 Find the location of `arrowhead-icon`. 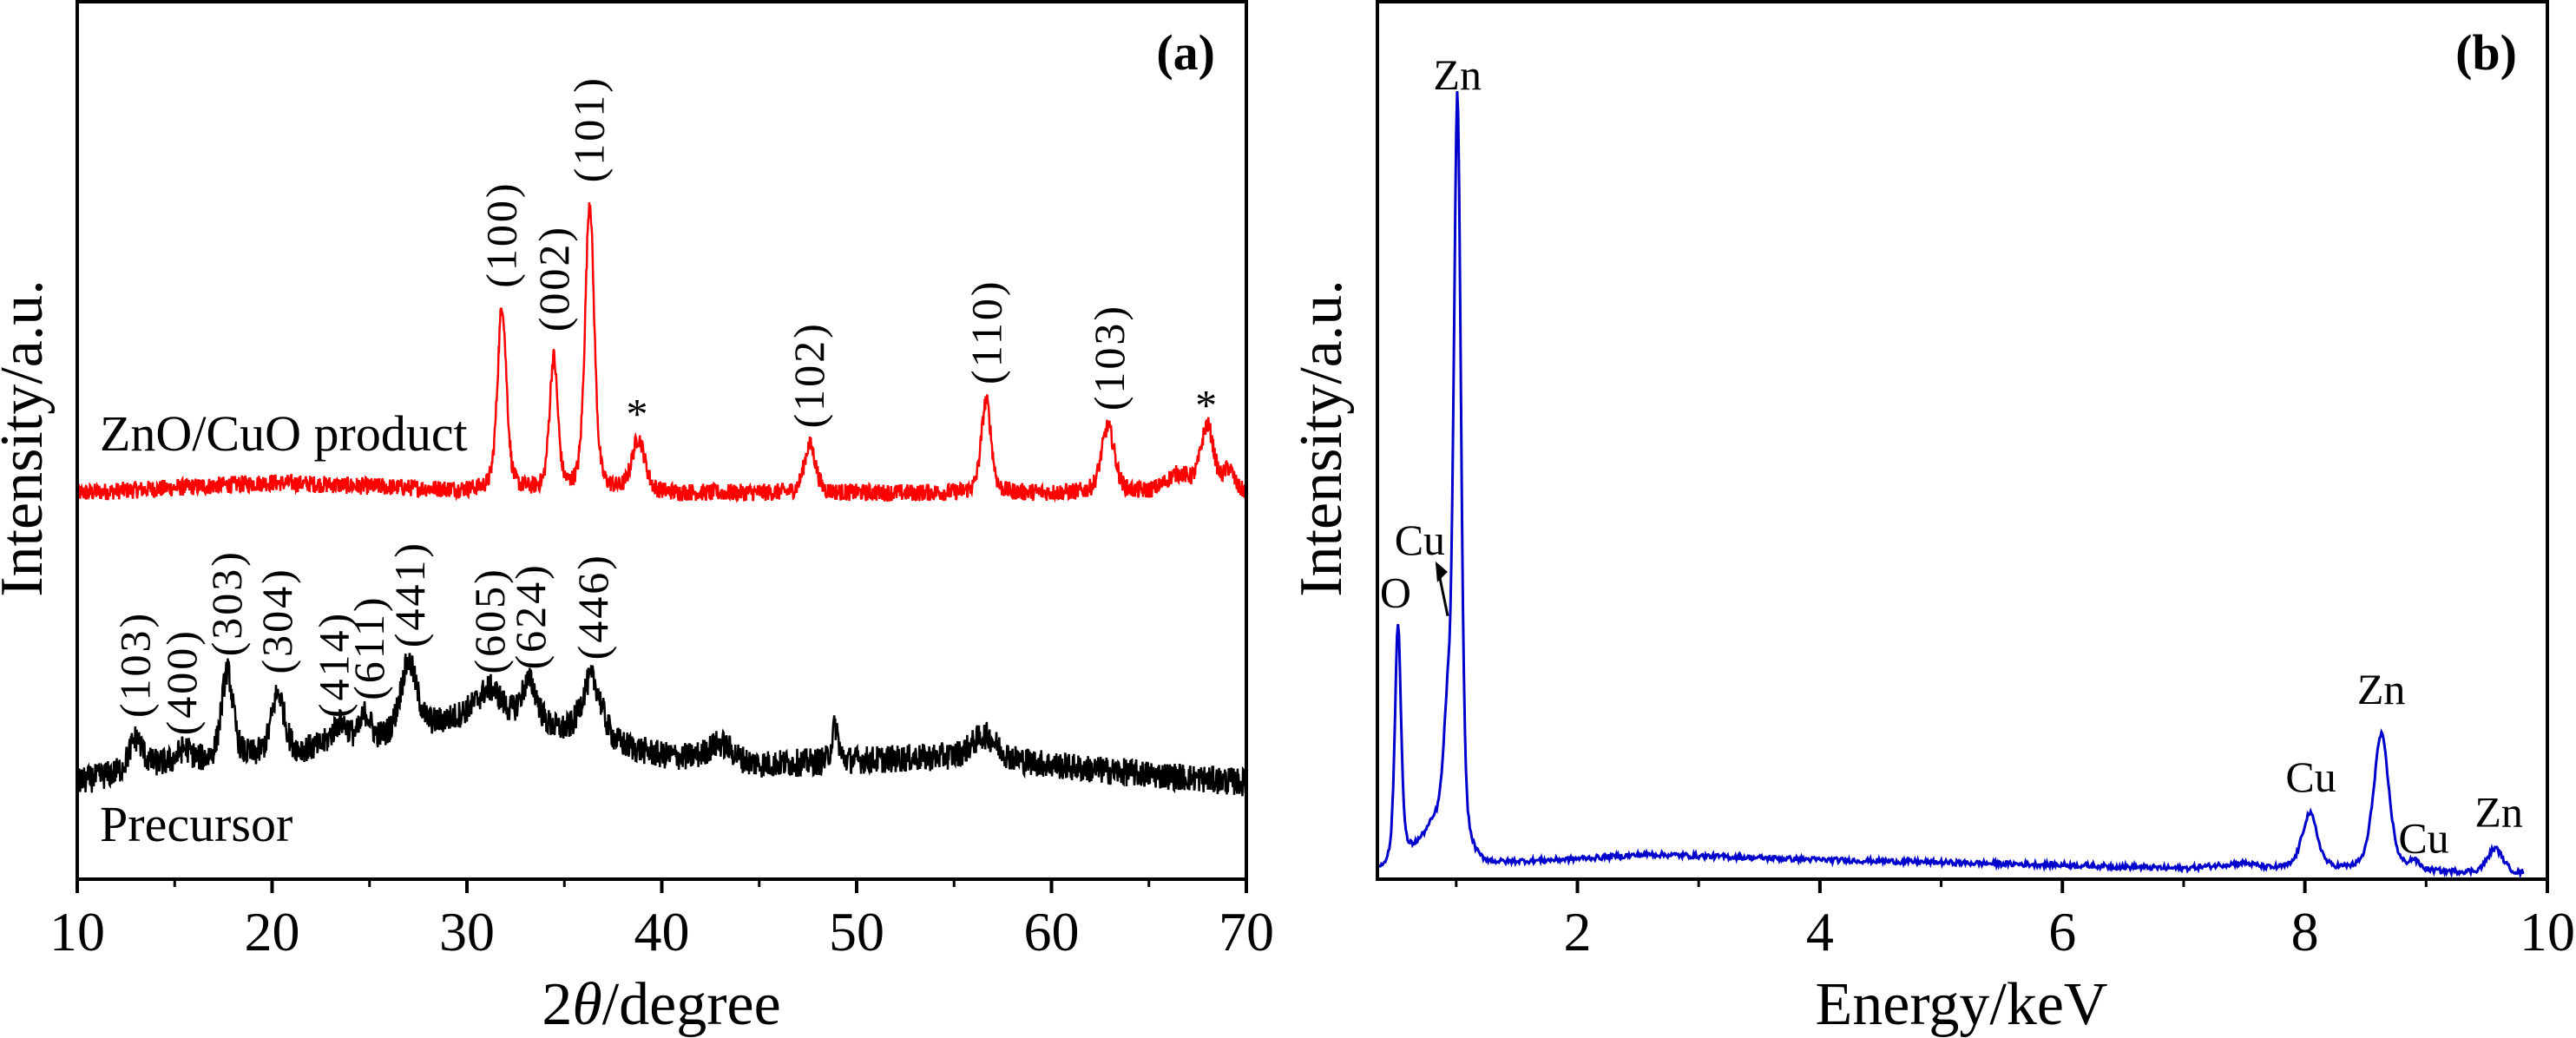

arrowhead-icon is located at coordinates (1442, 571).